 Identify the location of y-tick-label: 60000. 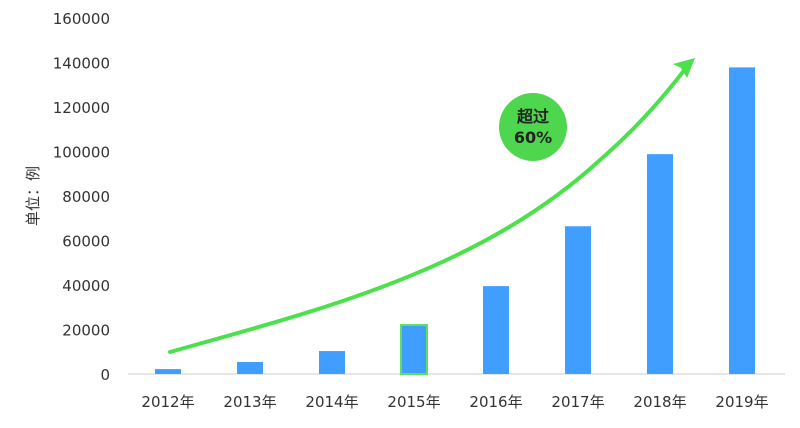
(86, 242).